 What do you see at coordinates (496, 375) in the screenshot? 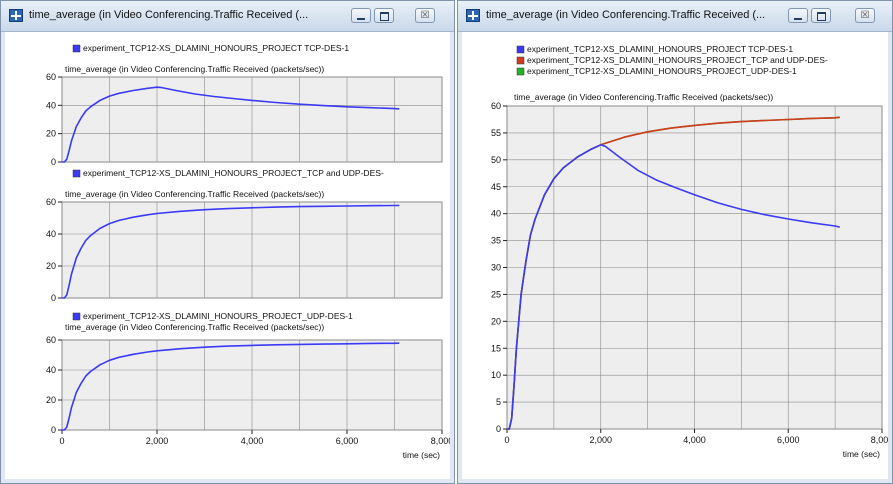
I see `y-tick-label: 10` at bounding box center [496, 375].